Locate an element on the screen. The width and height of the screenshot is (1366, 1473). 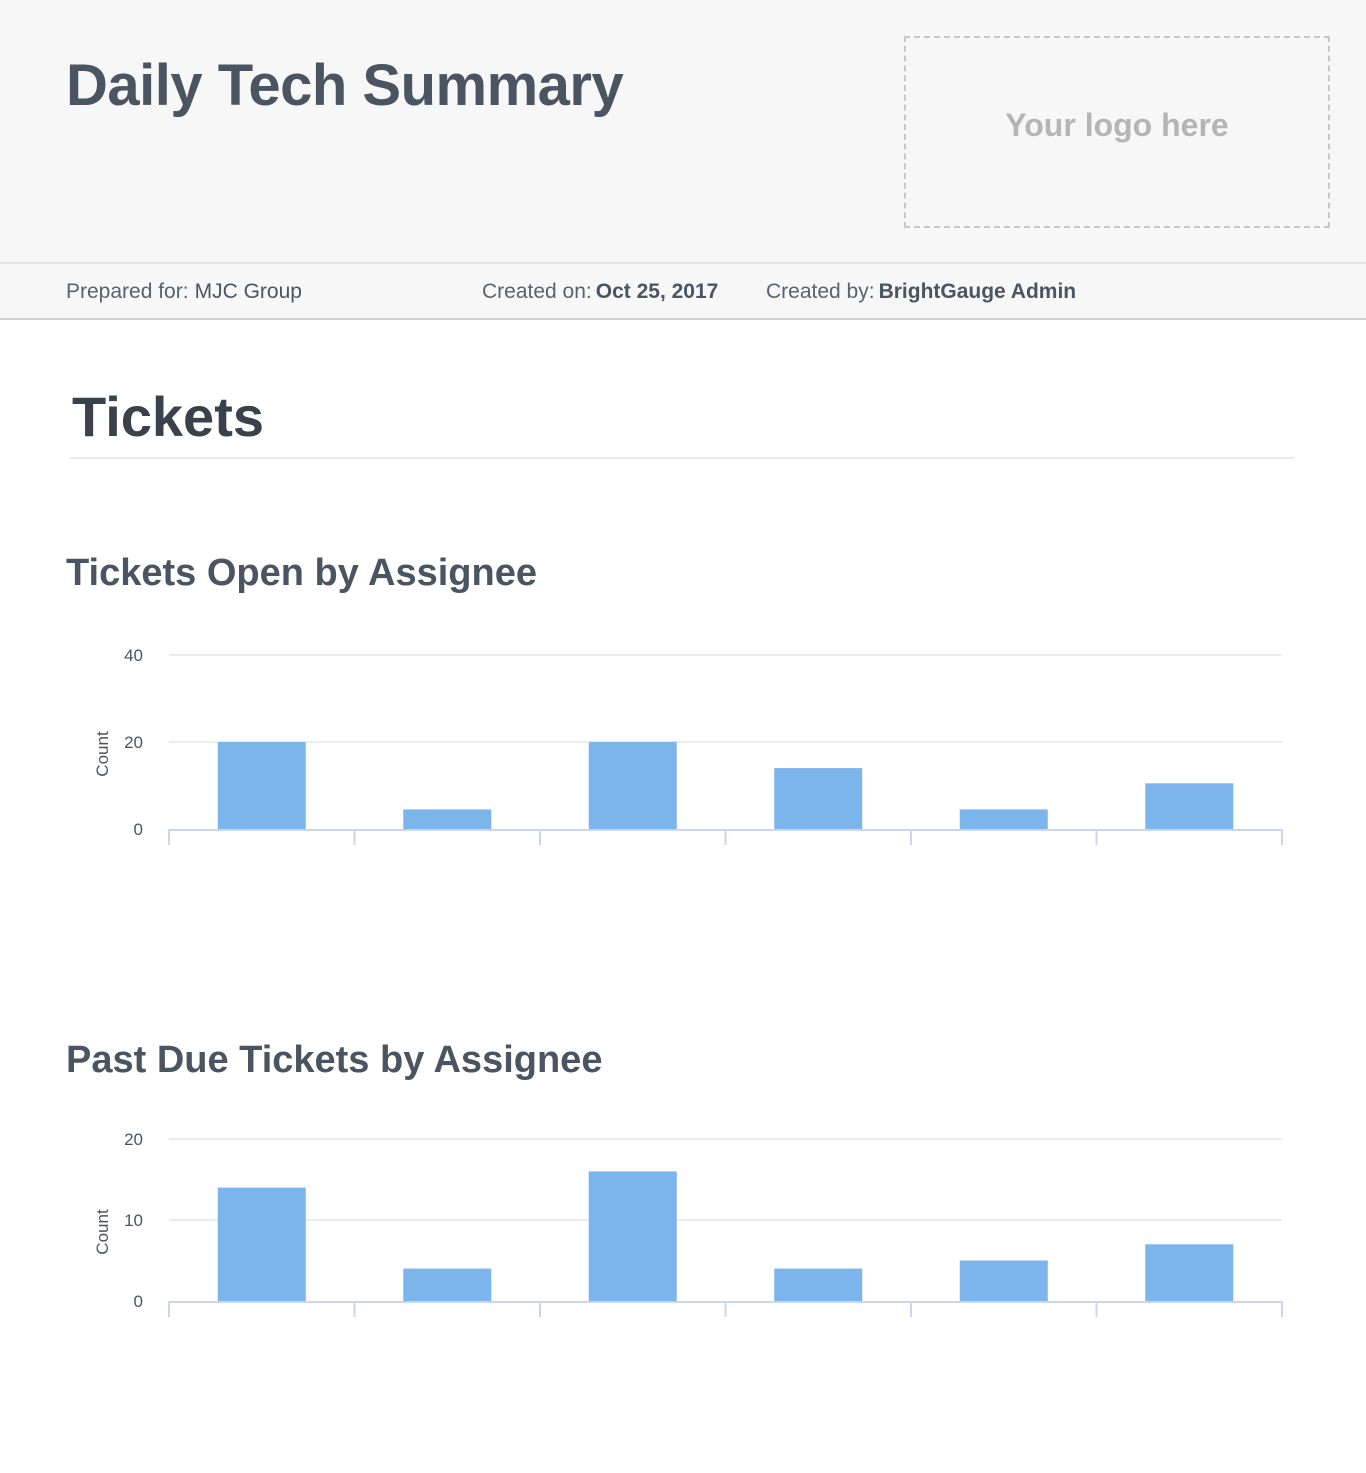
chart-title-past-due: Past Due Tickets by Assignee is located at coordinates (334, 1060).